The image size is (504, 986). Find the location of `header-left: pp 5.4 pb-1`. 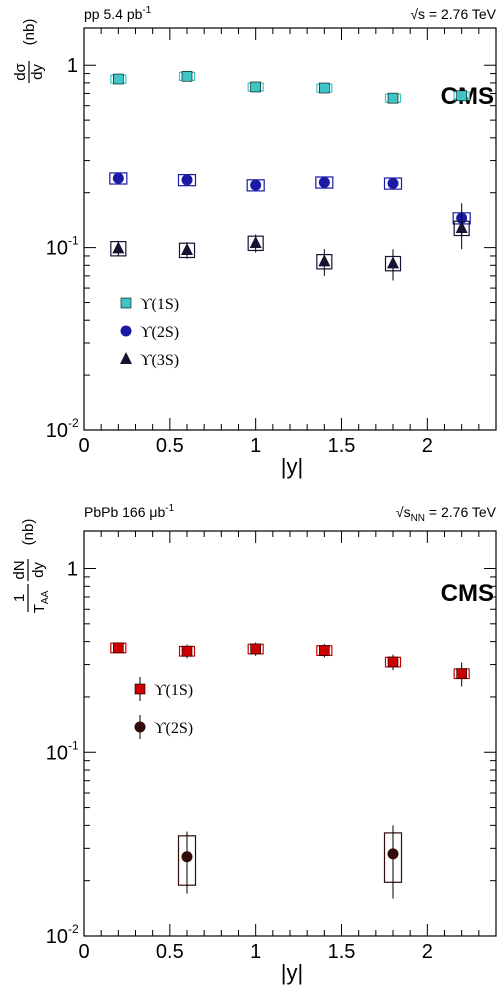

header-left: pp 5.4 pb-1 is located at coordinates (118, 13).